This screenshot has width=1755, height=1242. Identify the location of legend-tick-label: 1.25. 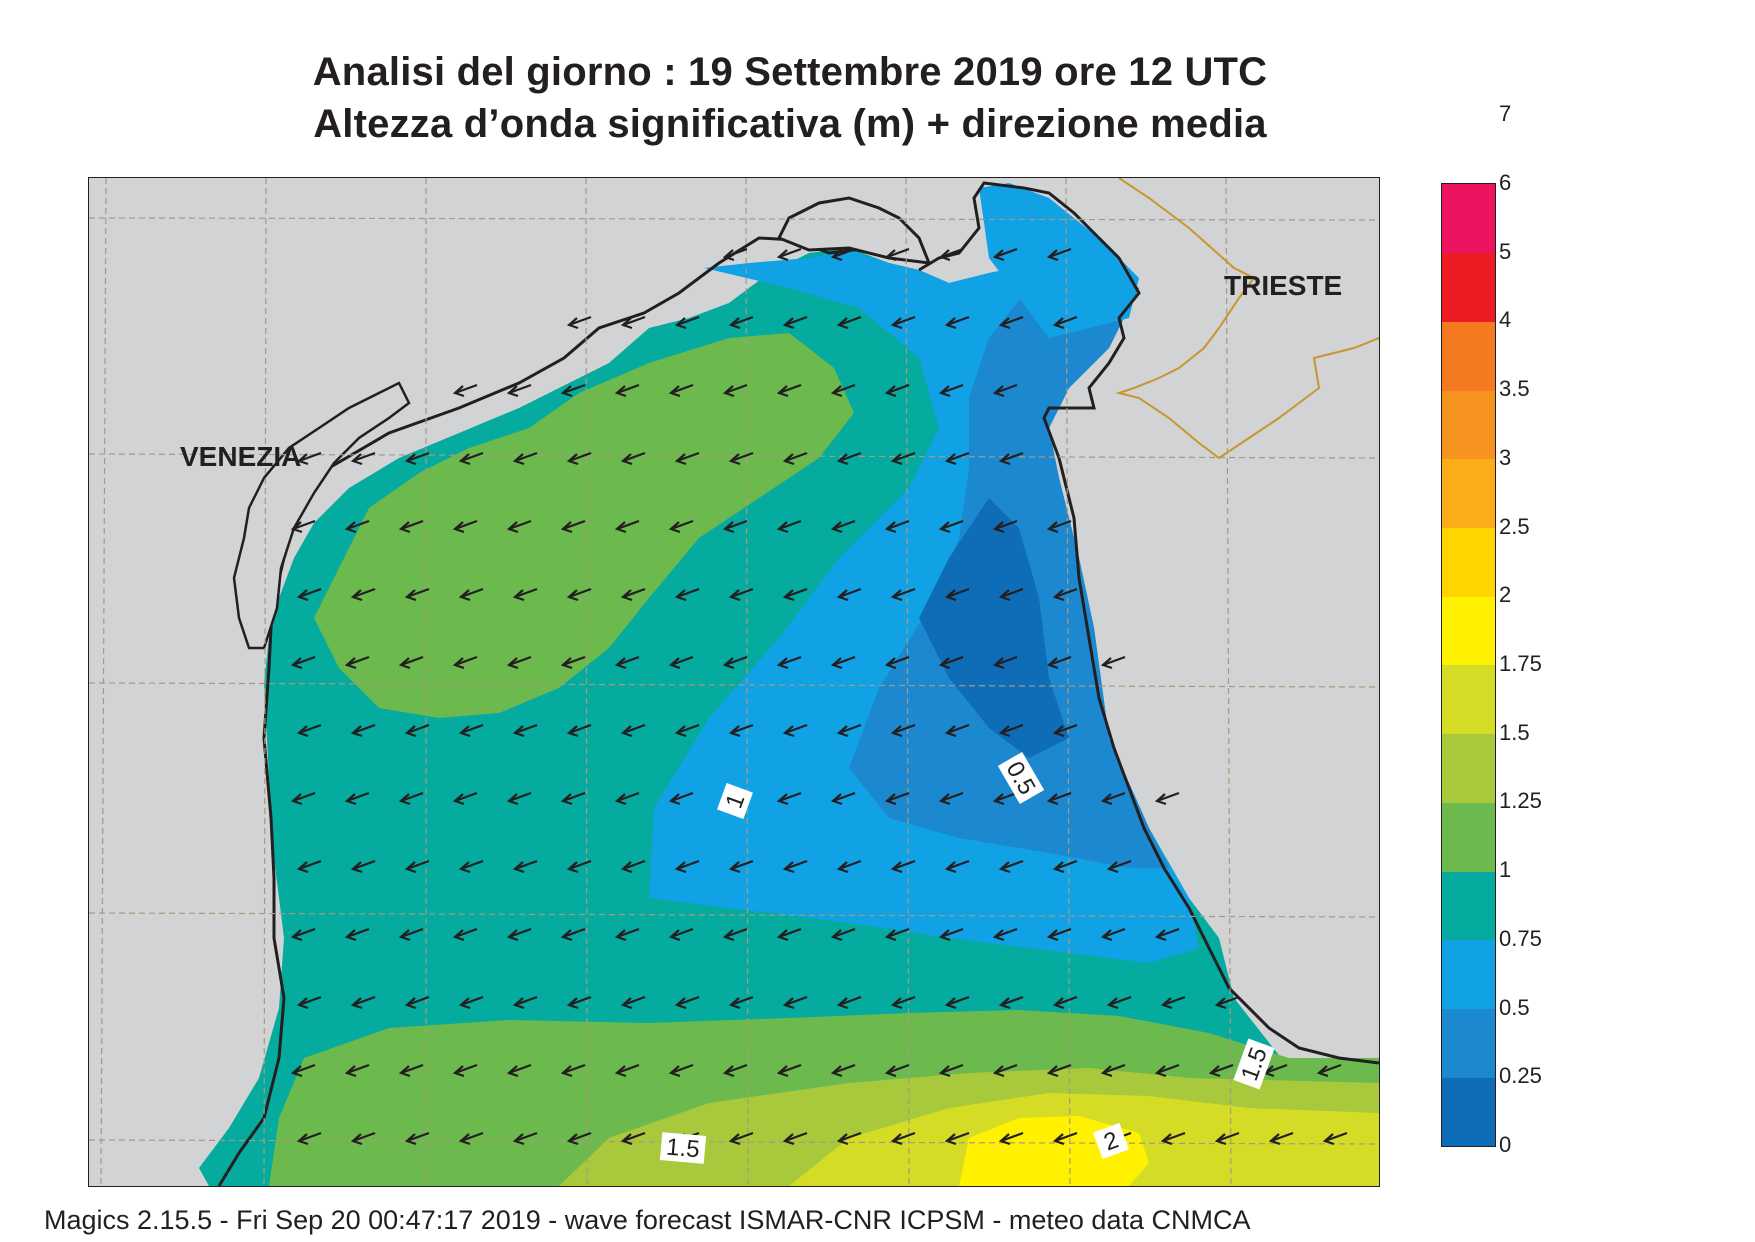
(1520, 801).